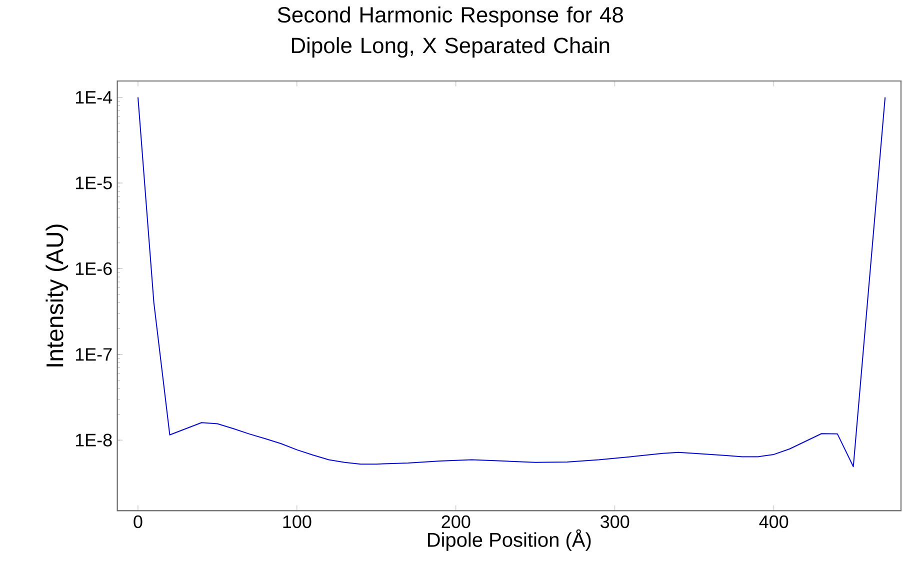 The width and height of the screenshot is (903, 567). I want to click on y-tick-label: 1E-6, so click(94, 269).